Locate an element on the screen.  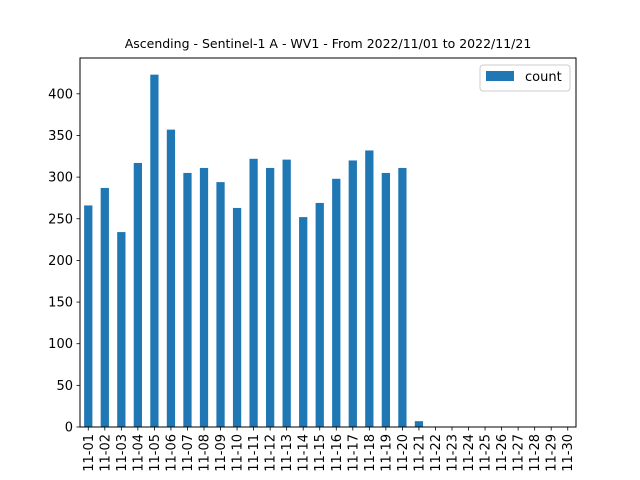
x-tick-label: 11-19 is located at coordinates (386, 453).